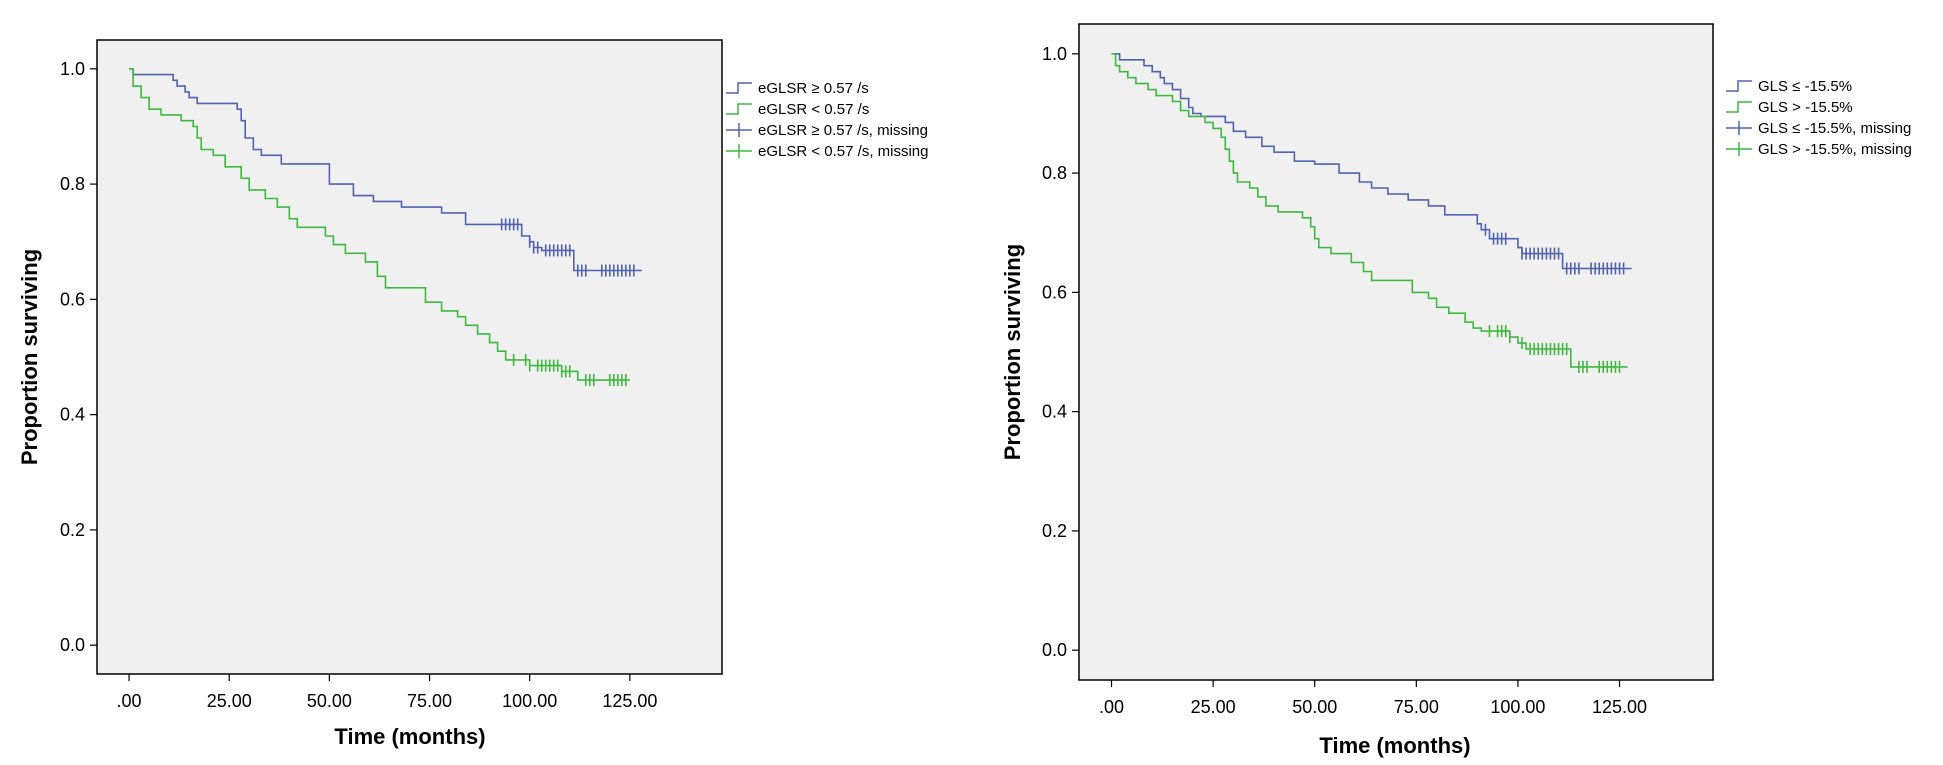 The height and width of the screenshot is (765, 1943). Describe the element at coordinates (843, 151) in the screenshot. I see `legend-entry: eGLSR < 0.57 /s, missing` at that location.